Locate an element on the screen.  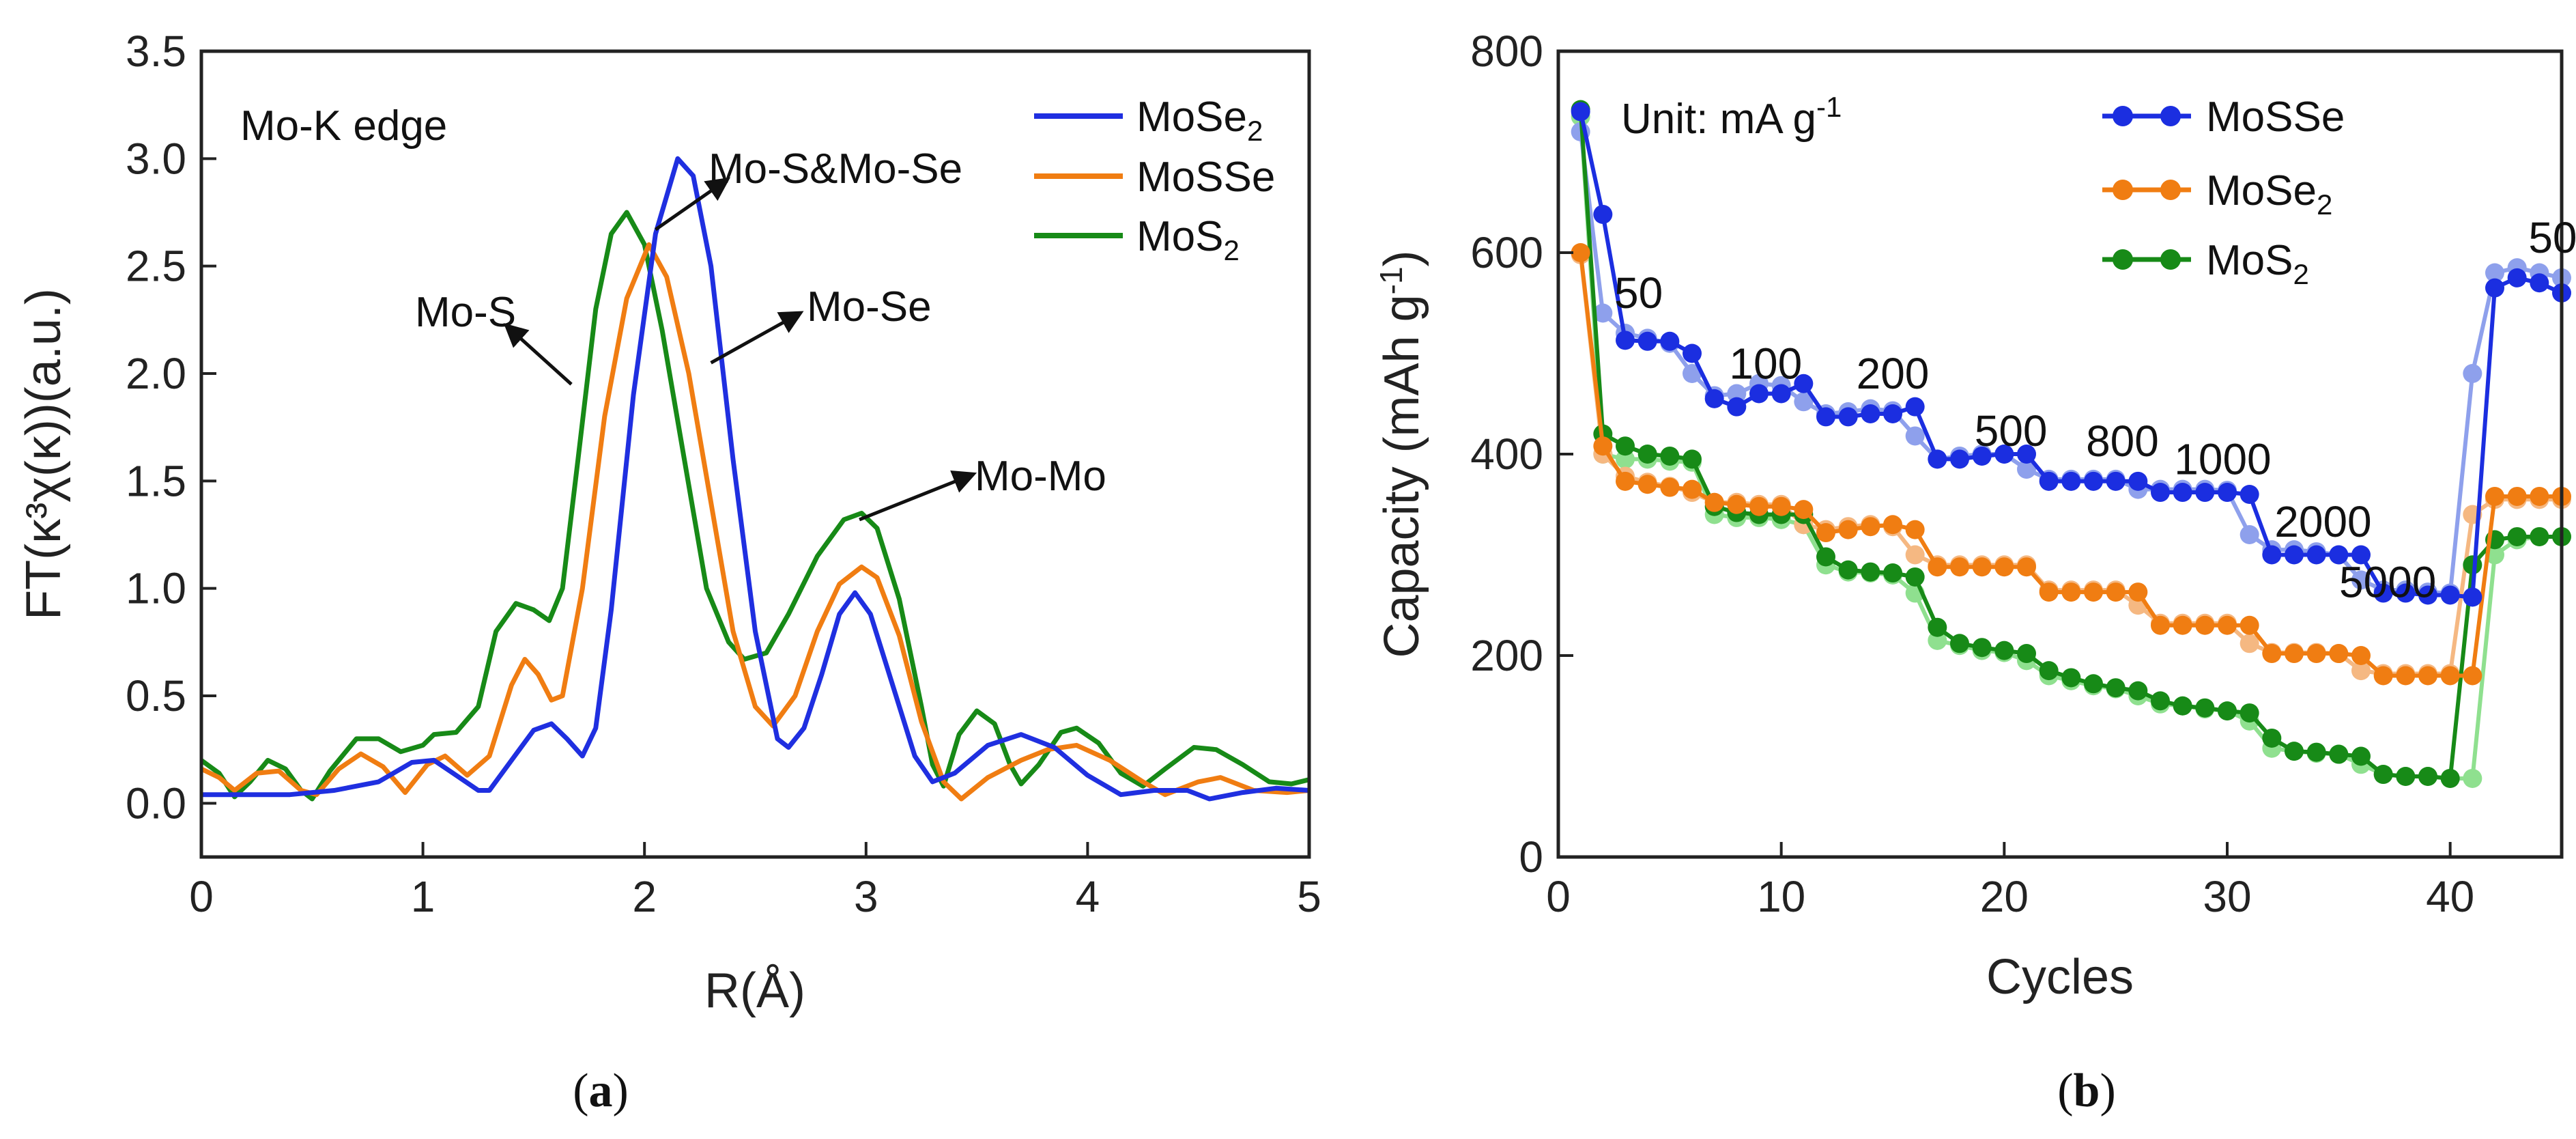
legend-label-mos2-a: MoS2 is located at coordinates (1188, 239).